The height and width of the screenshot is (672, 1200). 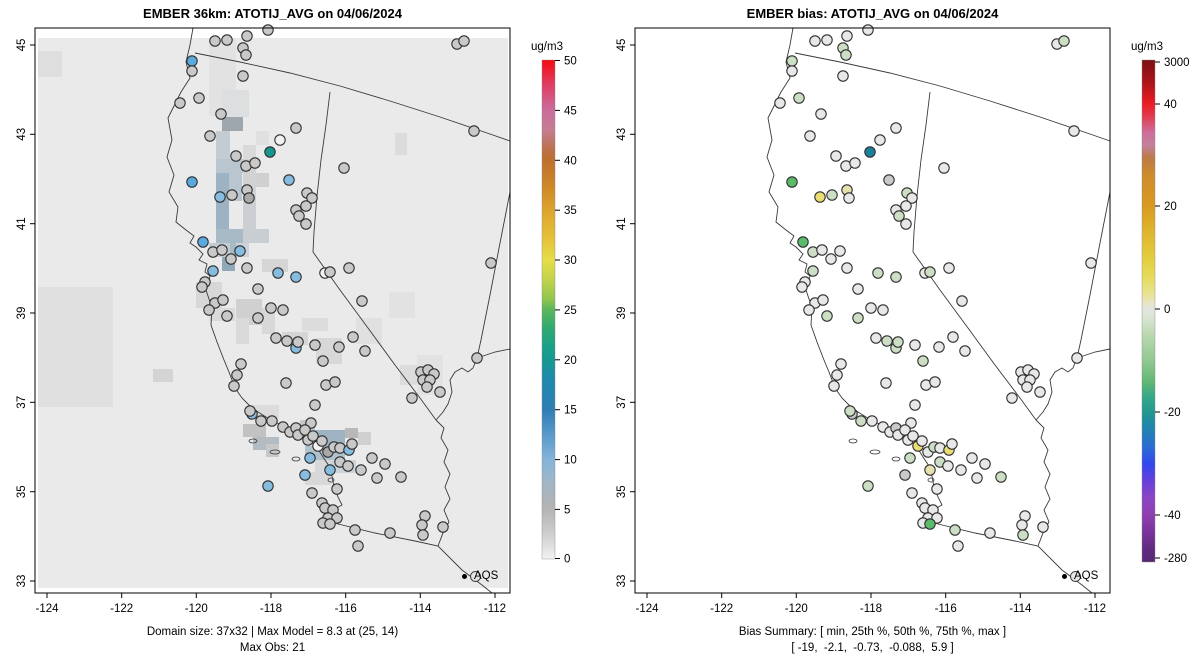 I want to click on colorbar-tick-label: 40, so click(x=1170, y=105).